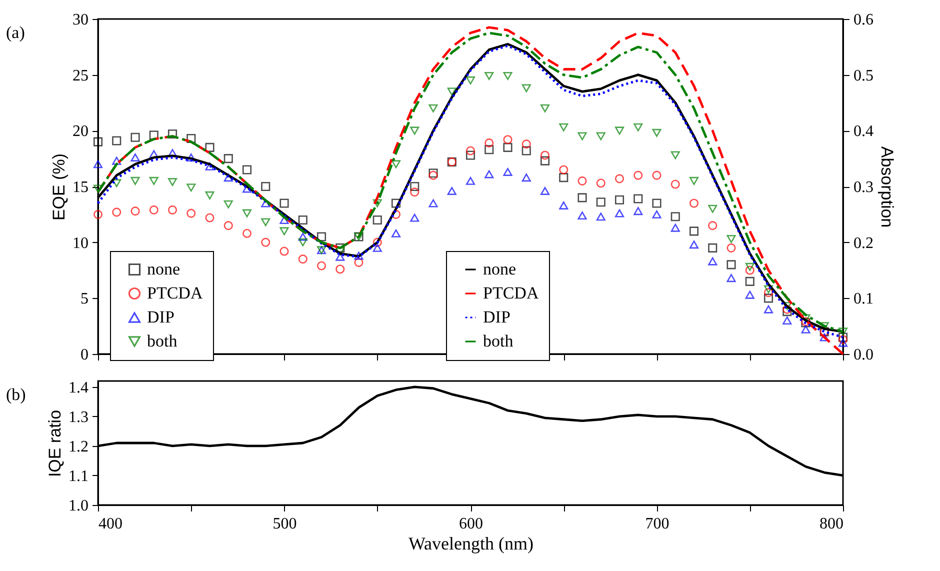 Image resolution: width=940 pixels, height=571 pixels. I want to click on y2-axis-title: Absorption, so click(887, 187).